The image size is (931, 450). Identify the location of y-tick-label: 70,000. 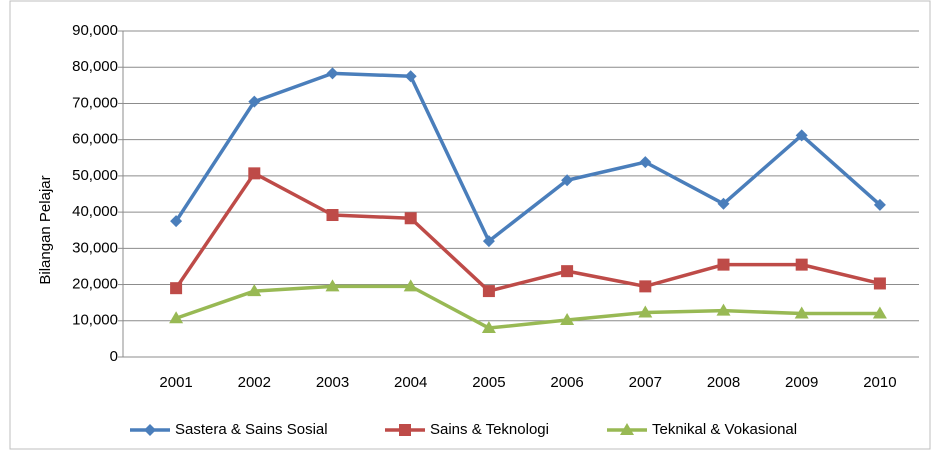
(95, 102).